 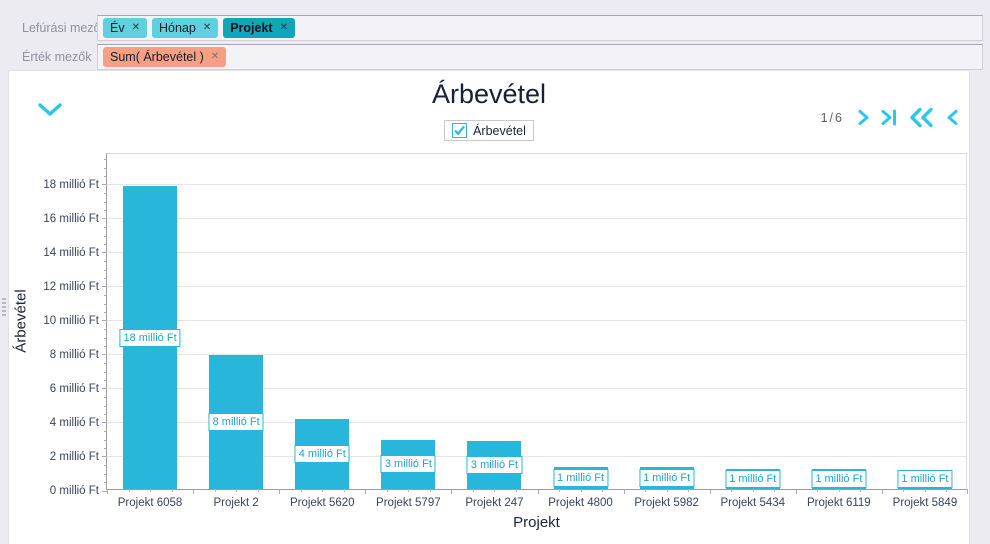 What do you see at coordinates (74, 456) in the screenshot?
I see `y-axis-tick-label: 2 millió Ft` at bounding box center [74, 456].